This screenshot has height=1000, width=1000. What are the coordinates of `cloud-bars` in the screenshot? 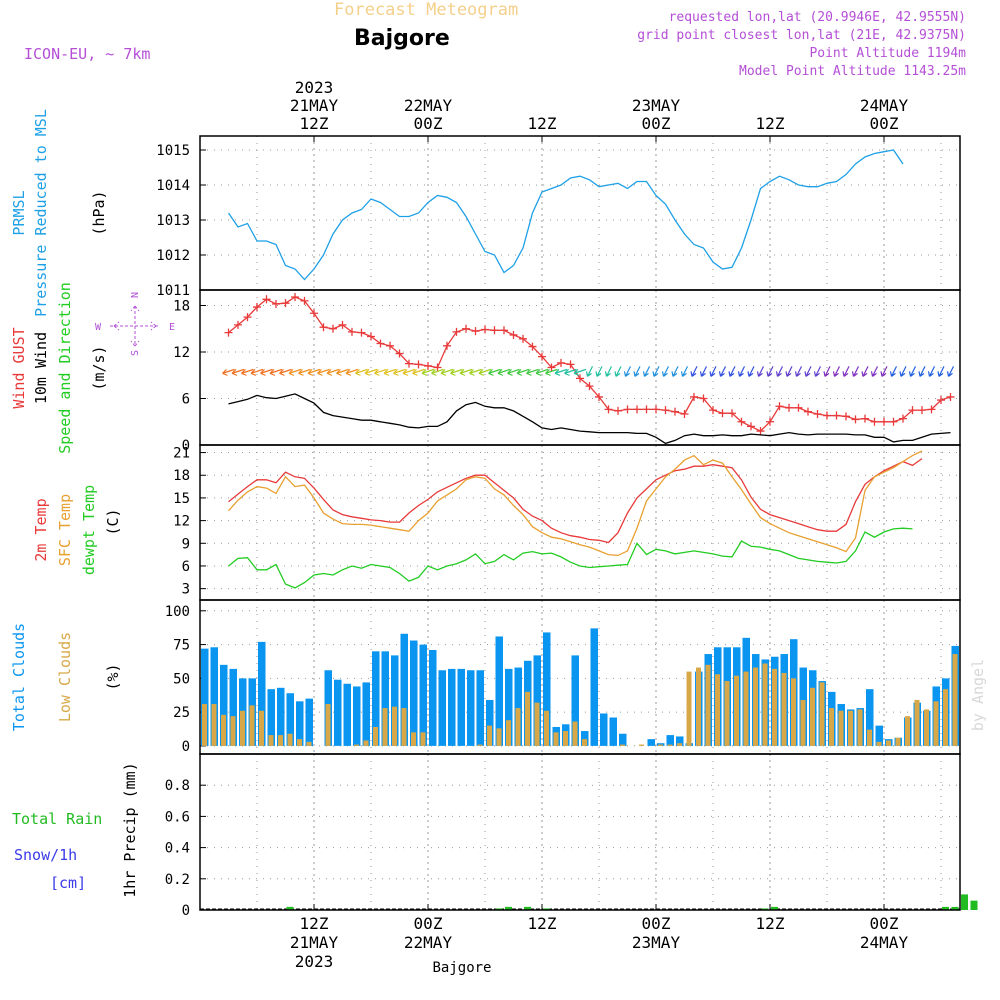 It's located at (580, 687).